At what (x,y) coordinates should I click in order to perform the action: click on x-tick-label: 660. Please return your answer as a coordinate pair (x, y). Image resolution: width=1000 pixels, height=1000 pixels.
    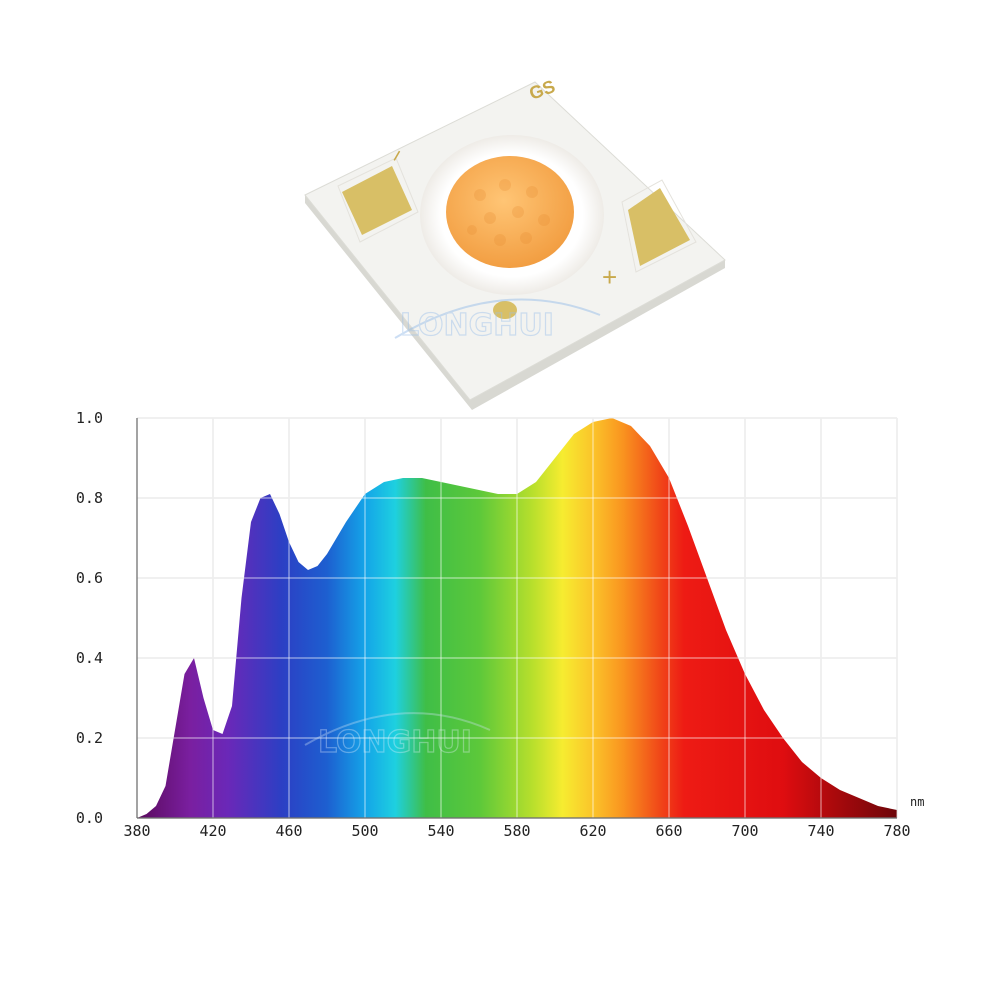
    Looking at the image, I should click on (668, 831).